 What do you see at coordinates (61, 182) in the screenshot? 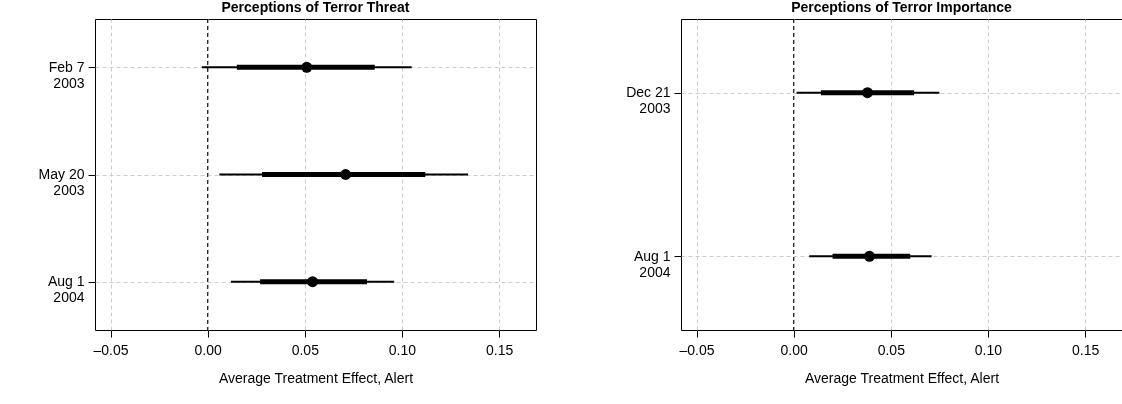
I see `y-tick-label: May 20 2003` at bounding box center [61, 182].